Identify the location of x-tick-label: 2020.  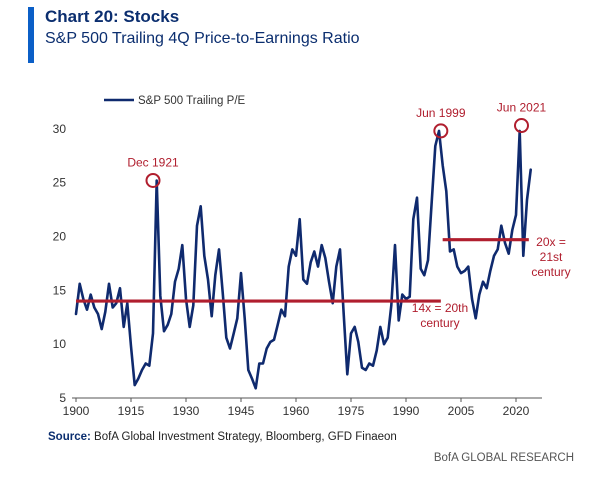
(516, 411).